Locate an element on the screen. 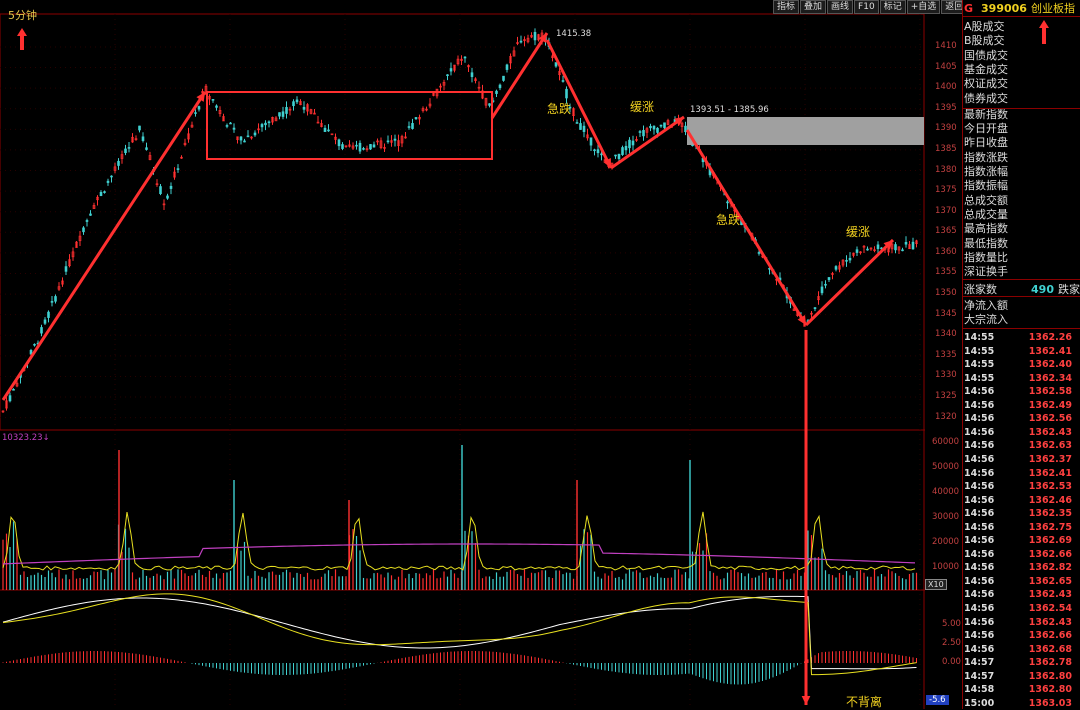 The height and width of the screenshot is (710, 1080). overlay-button: 叠加 is located at coordinates (813, 7).